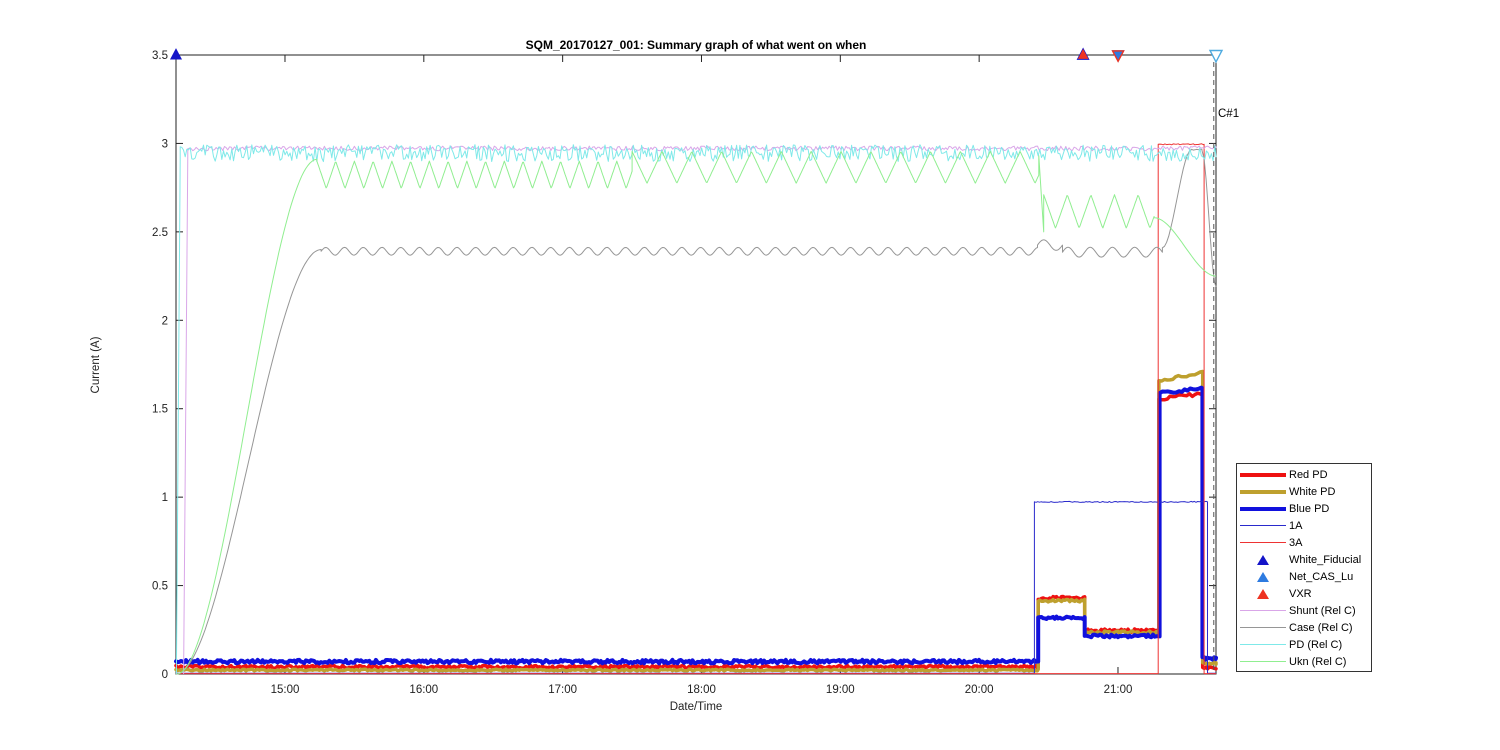 The width and height of the screenshot is (1500, 750). Describe the element at coordinates (1309, 508) in the screenshot. I see `legend-item-label: Blue PD` at that location.